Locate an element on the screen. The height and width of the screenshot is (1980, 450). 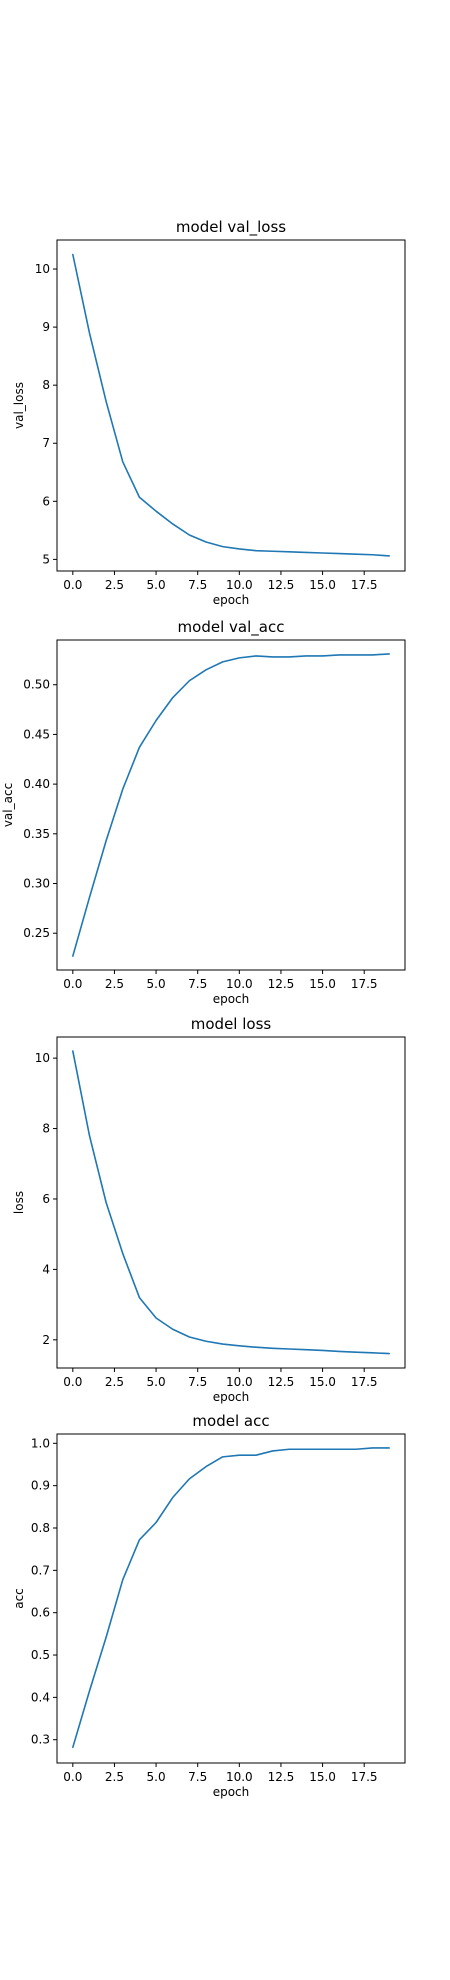
y-tick-label: 0.40 is located at coordinates (36, 784).